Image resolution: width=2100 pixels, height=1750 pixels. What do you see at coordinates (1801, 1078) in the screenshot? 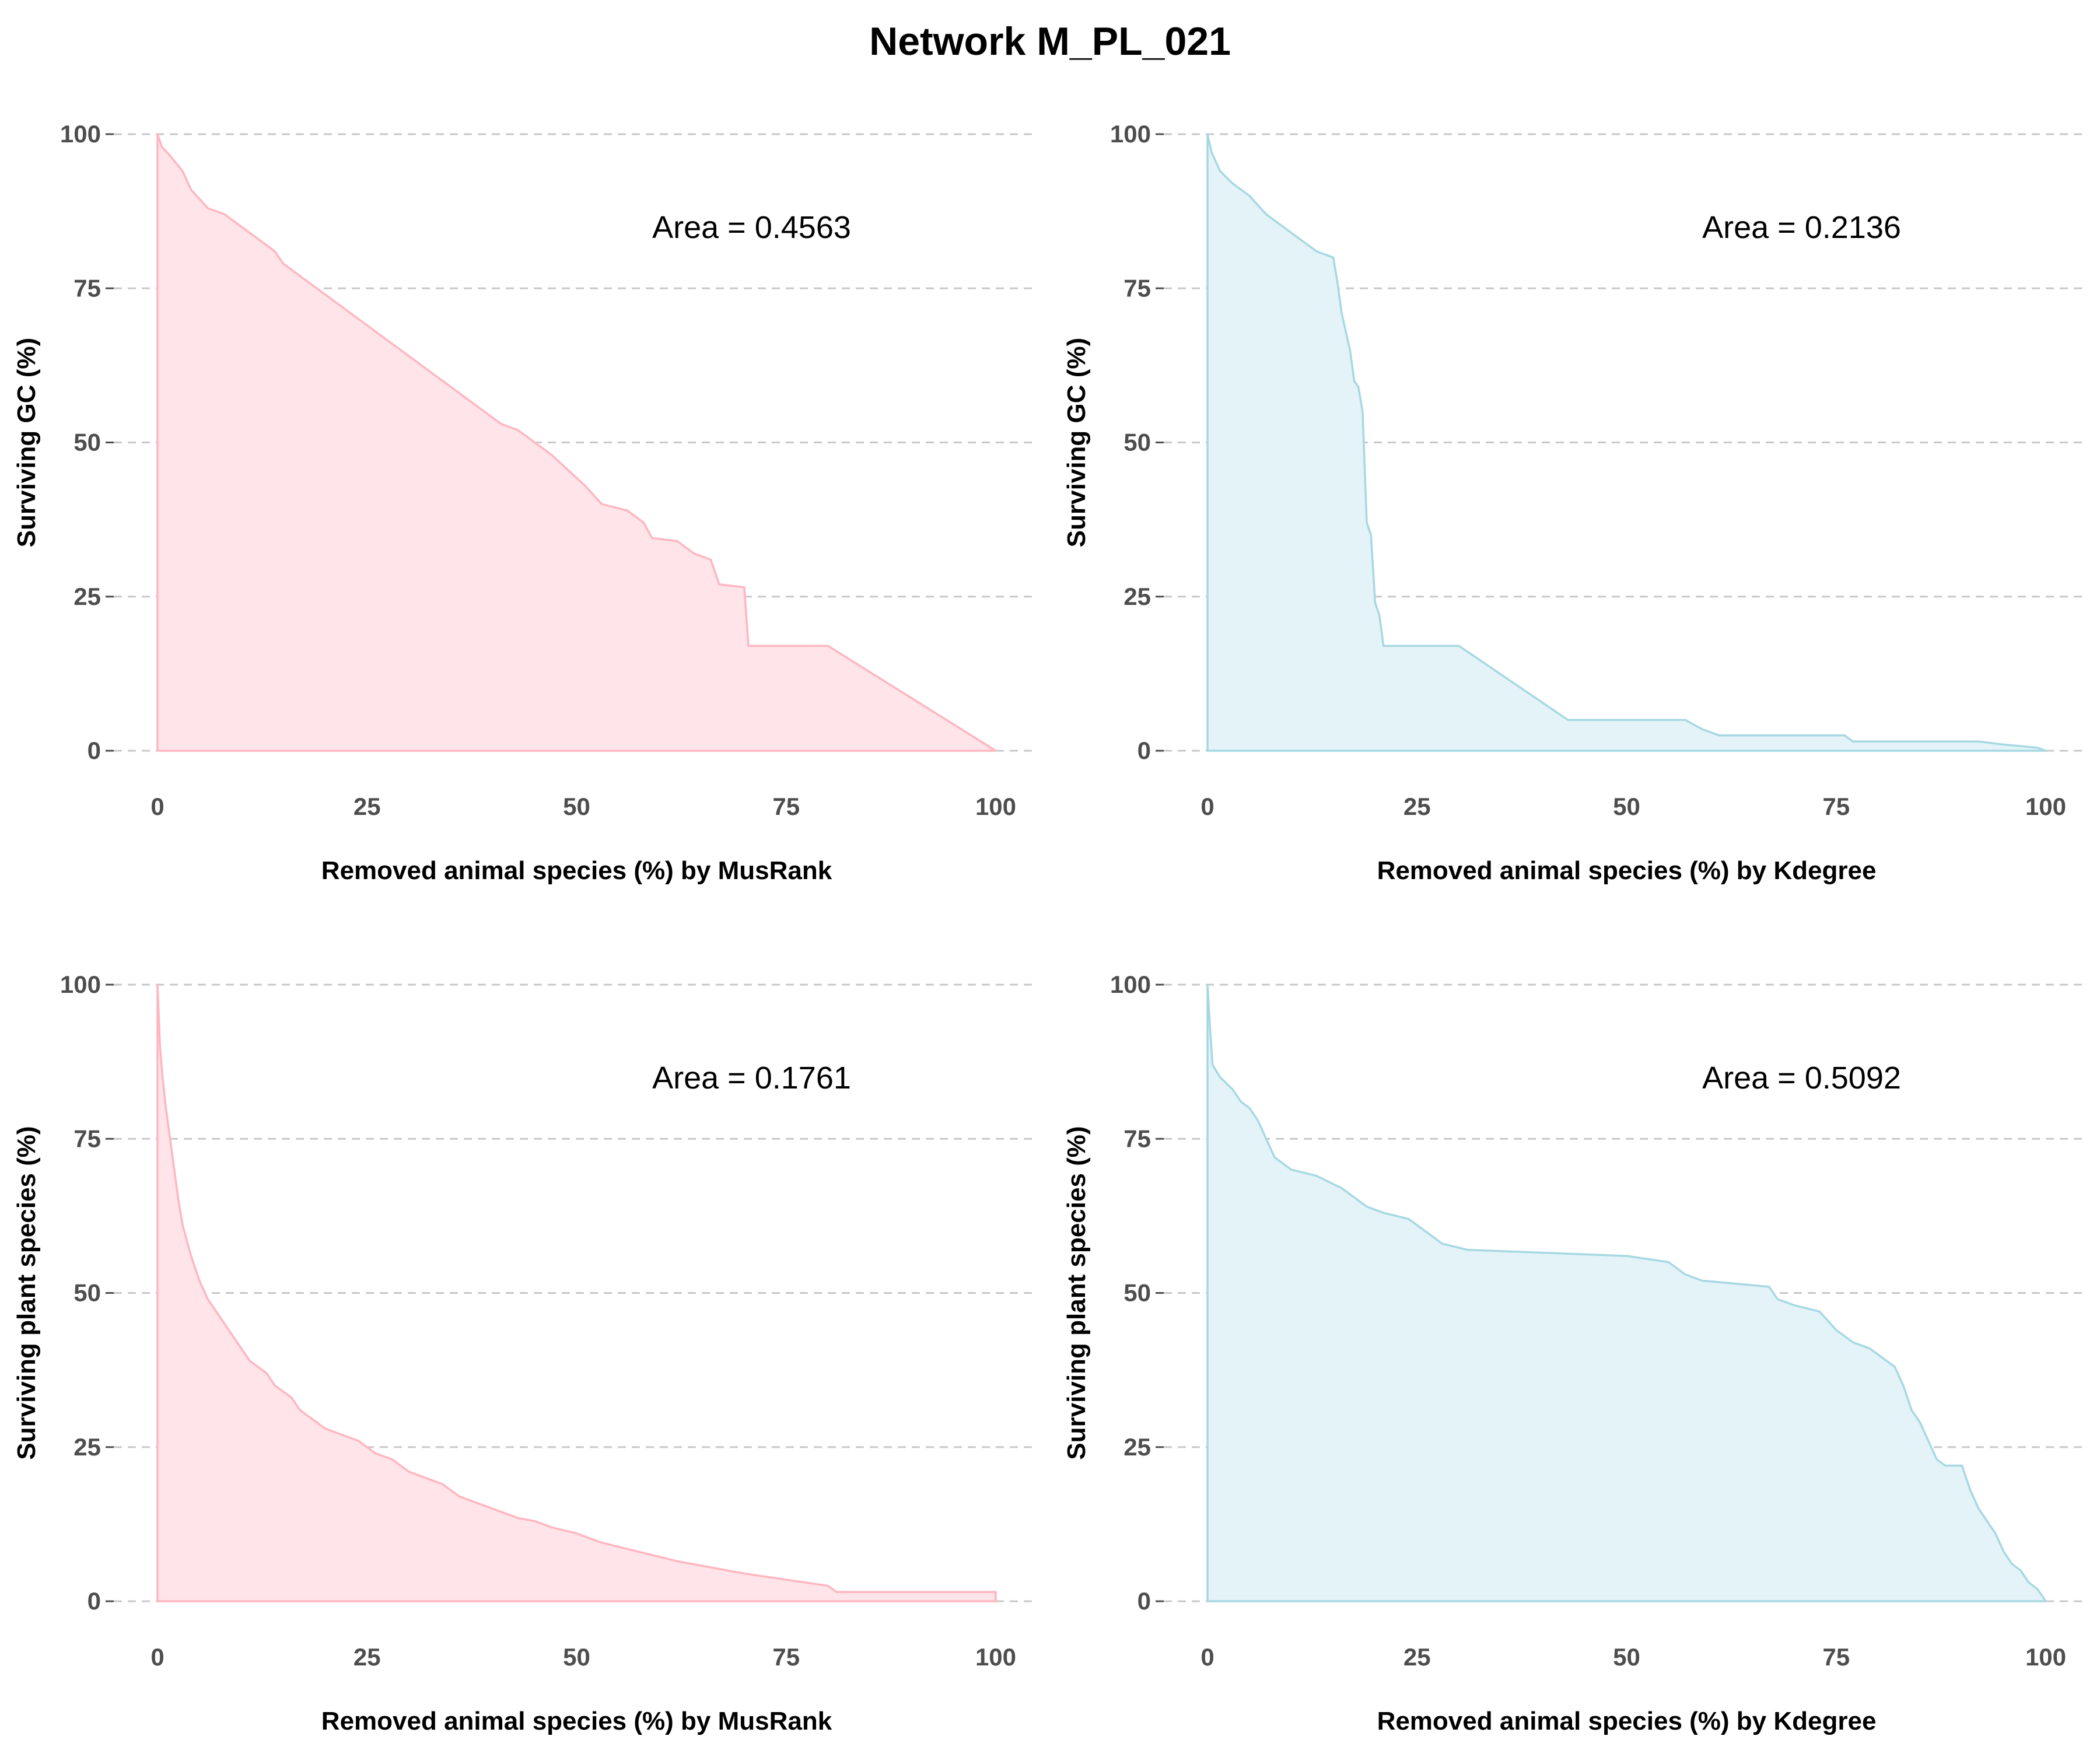
I see `area-annotation: Area = 0.5092` at bounding box center [1801, 1078].